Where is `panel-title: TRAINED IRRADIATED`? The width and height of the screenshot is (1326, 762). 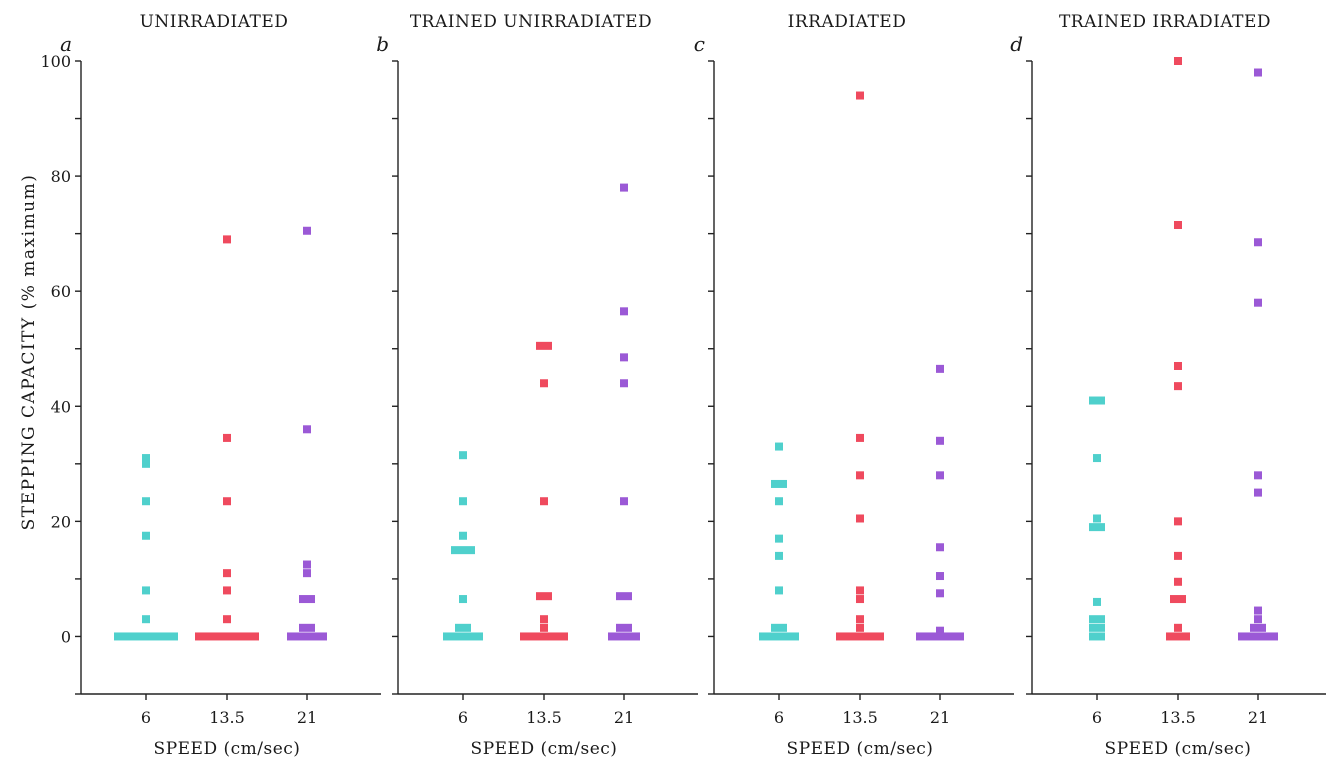 panel-title: TRAINED IRRADIATED is located at coordinates (1165, 22).